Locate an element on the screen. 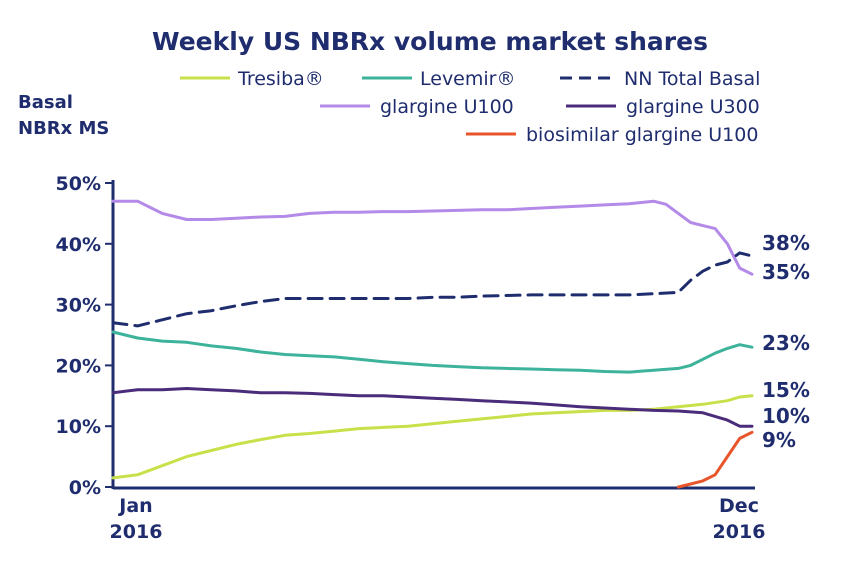 The image size is (860, 567). chart-title: Weekly US NBRx volume market shares is located at coordinates (430, 41).